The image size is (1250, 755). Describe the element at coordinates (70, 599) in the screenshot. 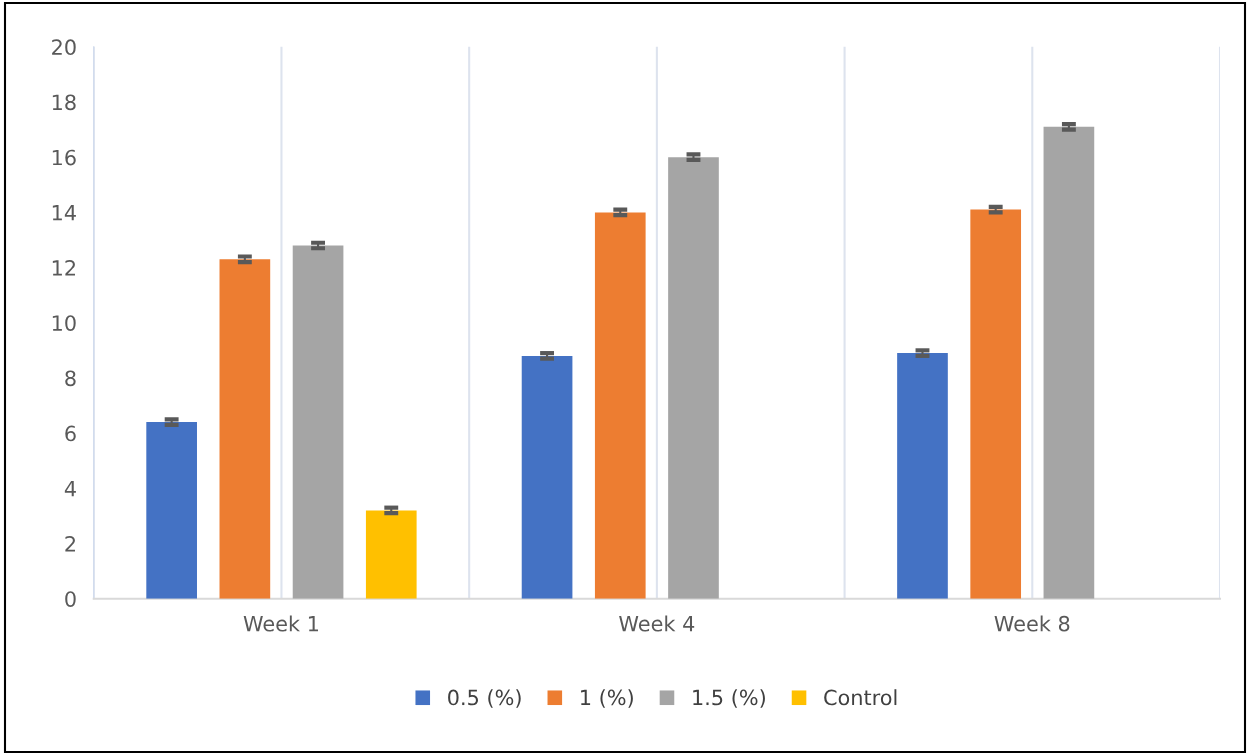

I see `y-tick-label: 0` at that location.